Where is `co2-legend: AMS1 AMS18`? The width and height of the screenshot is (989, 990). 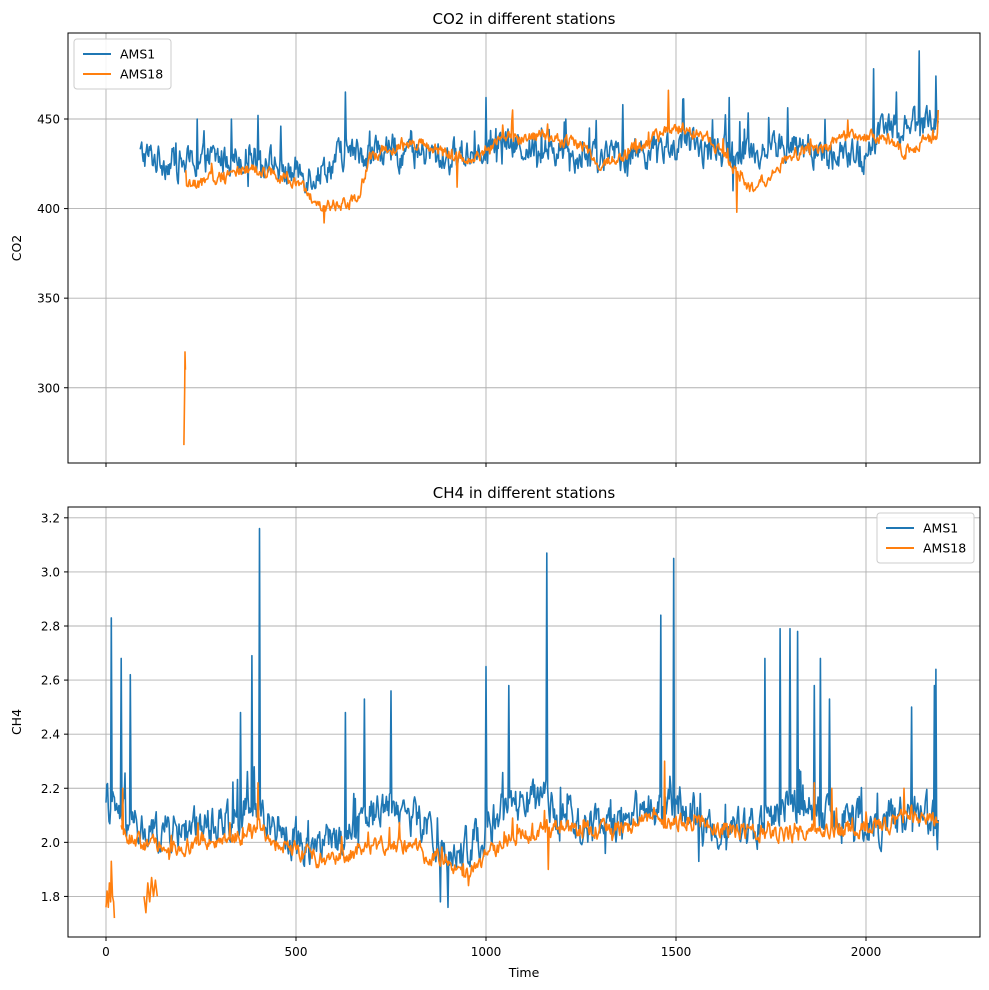 co2-legend: AMS1 AMS18 is located at coordinates (122, 64).